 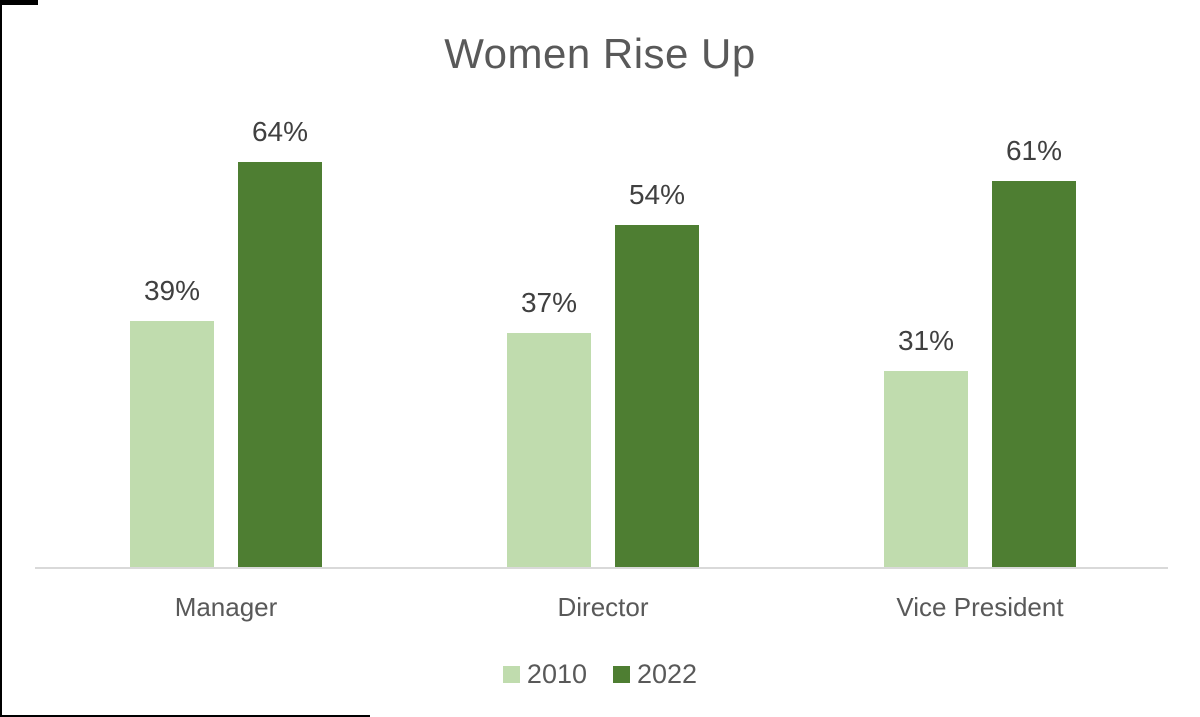 I want to click on category-label-vice-president: Vice President, so click(x=980, y=607).